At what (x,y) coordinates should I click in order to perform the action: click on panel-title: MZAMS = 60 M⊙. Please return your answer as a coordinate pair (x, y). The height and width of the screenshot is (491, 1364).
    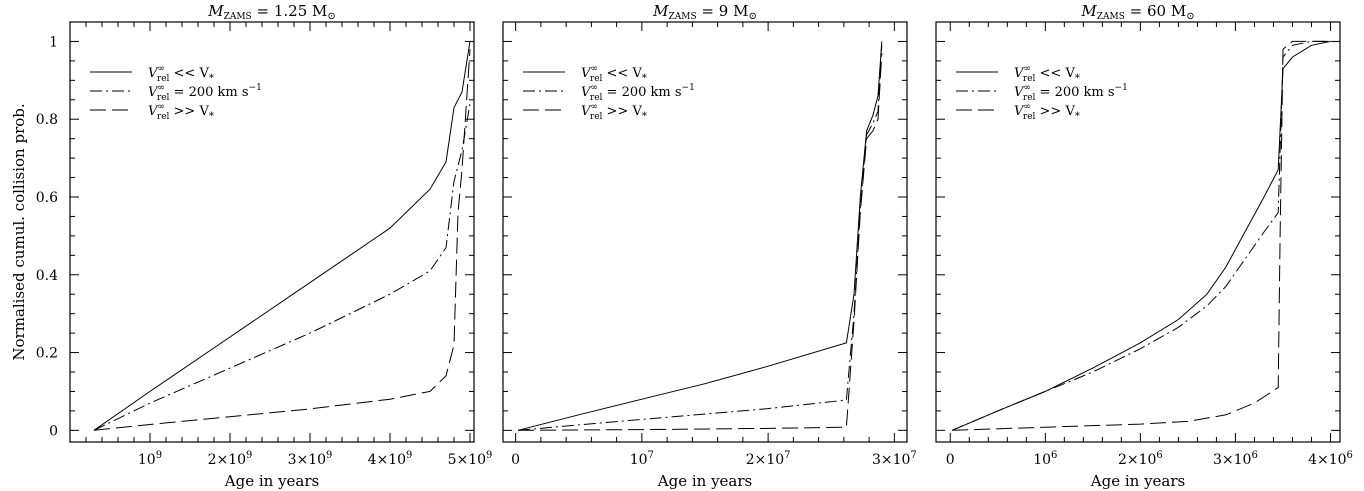
    Looking at the image, I should click on (1137, 12).